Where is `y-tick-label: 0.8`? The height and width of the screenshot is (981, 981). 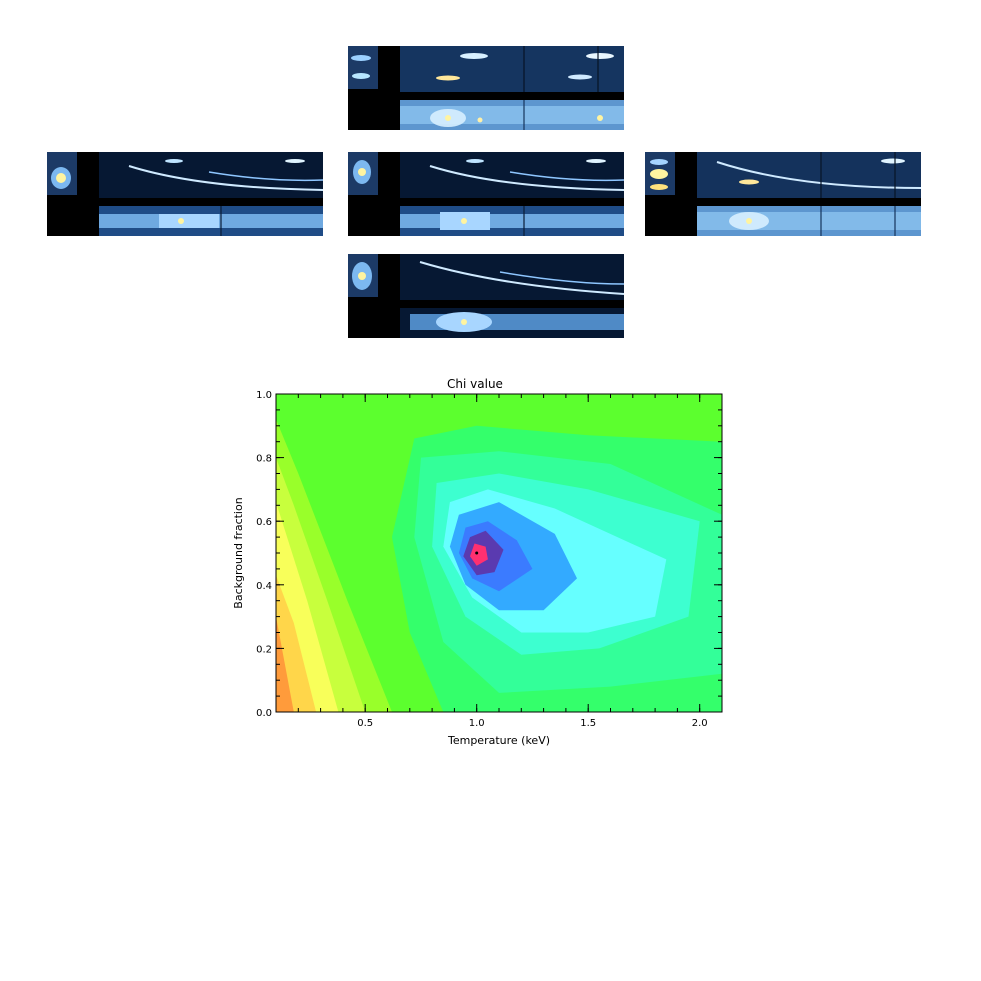 y-tick-label: 0.8 is located at coordinates (264, 459).